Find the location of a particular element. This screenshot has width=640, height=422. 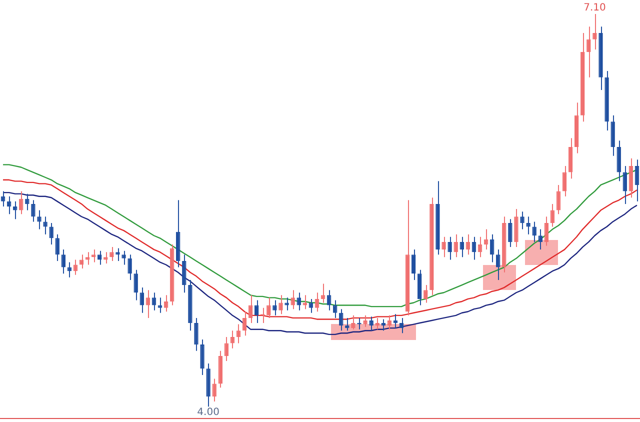

annotation: 4.00 is located at coordinates (208, 412).